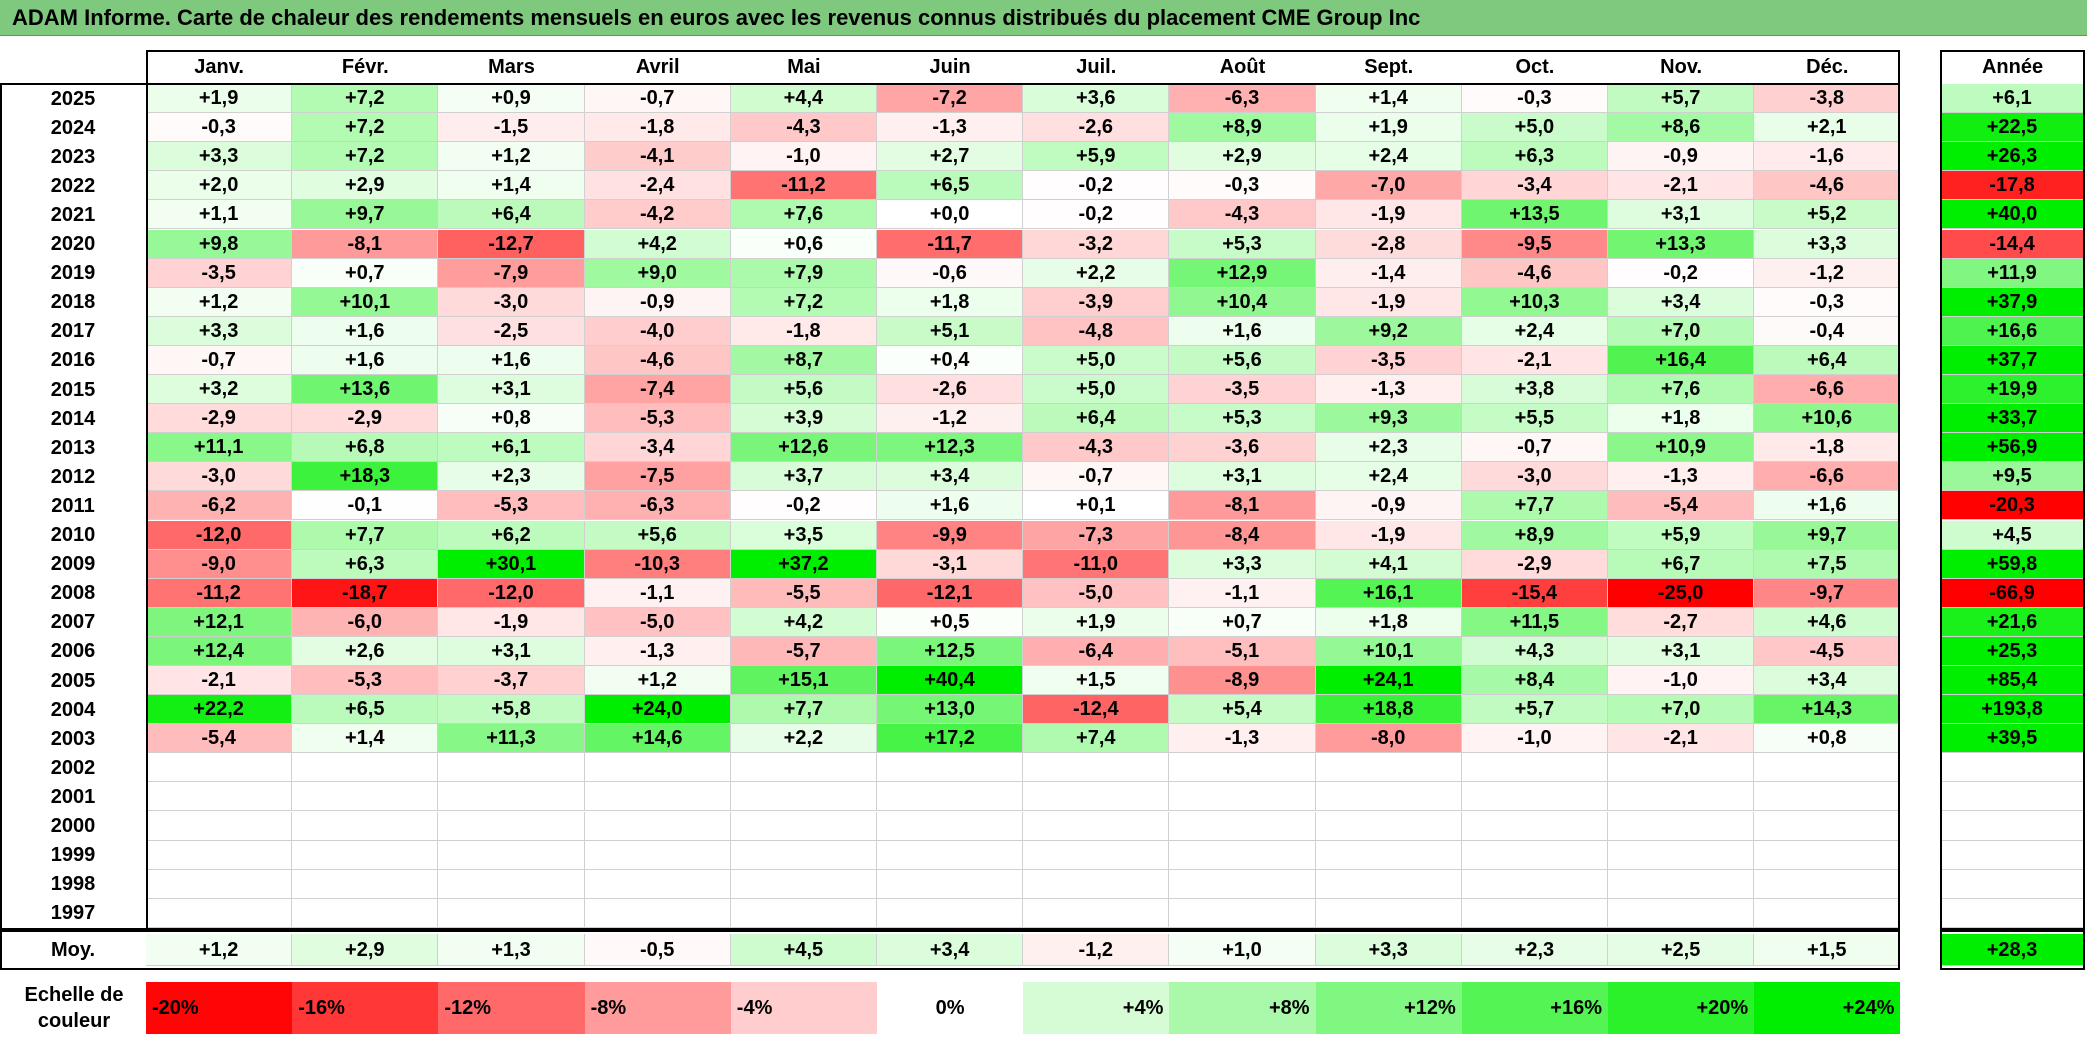 This screenshot has width=2087, height=1037. Describe the element at coordinates (1827, 651) in the screenshot. I see `heatmap-cell: -4,5` at that location.